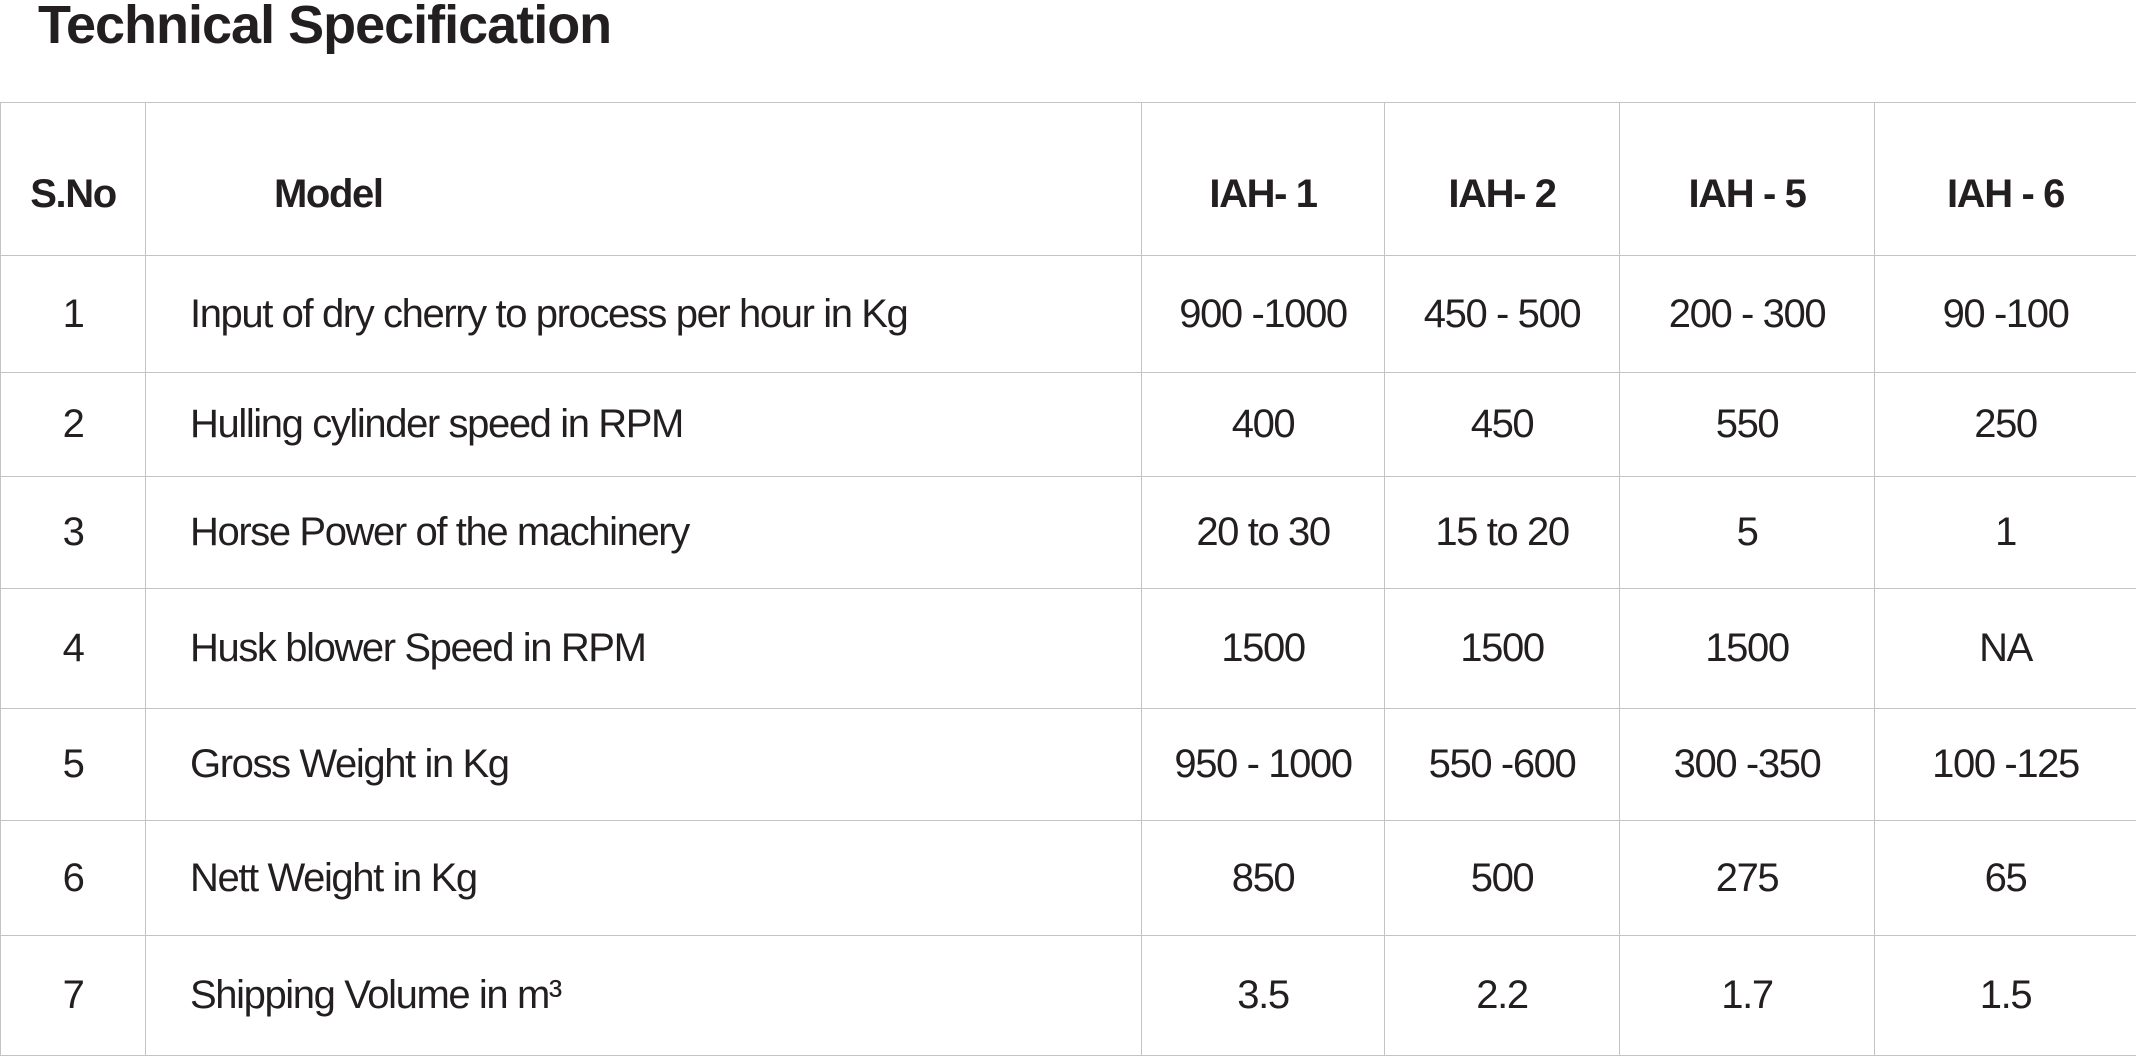  Describe the element at coordinates (1502, 996) in the screenshot. I see `cell-iah-2: 2.2` at that location.